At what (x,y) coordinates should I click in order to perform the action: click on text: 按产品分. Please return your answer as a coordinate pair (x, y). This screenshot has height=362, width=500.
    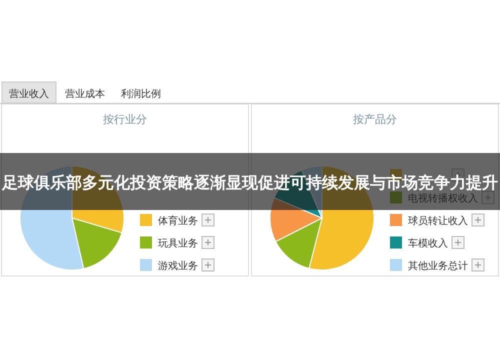
    Looking at the image, I should click on (375, 119).